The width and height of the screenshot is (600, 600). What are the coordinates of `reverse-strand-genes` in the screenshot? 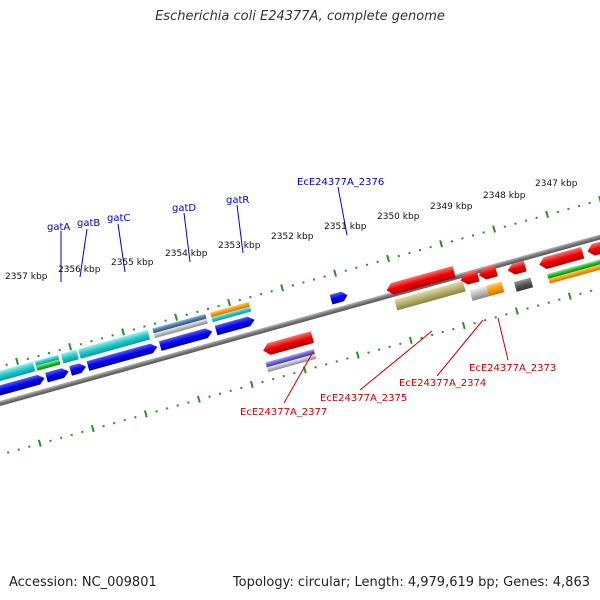 It's located at (290, 352).